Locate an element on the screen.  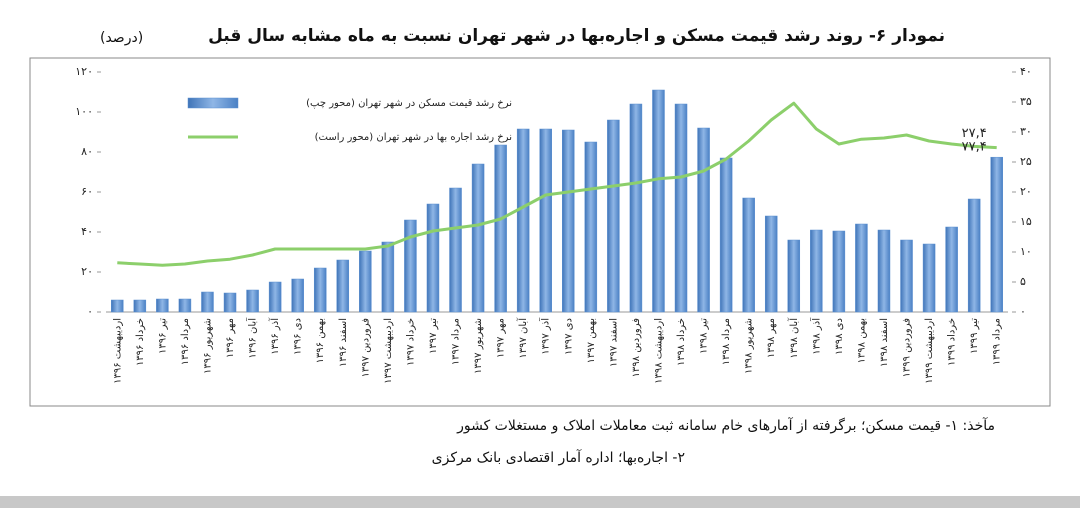
x-tick-label: بهمن ۱۳۹۸ is located at coordinates (861, 340).